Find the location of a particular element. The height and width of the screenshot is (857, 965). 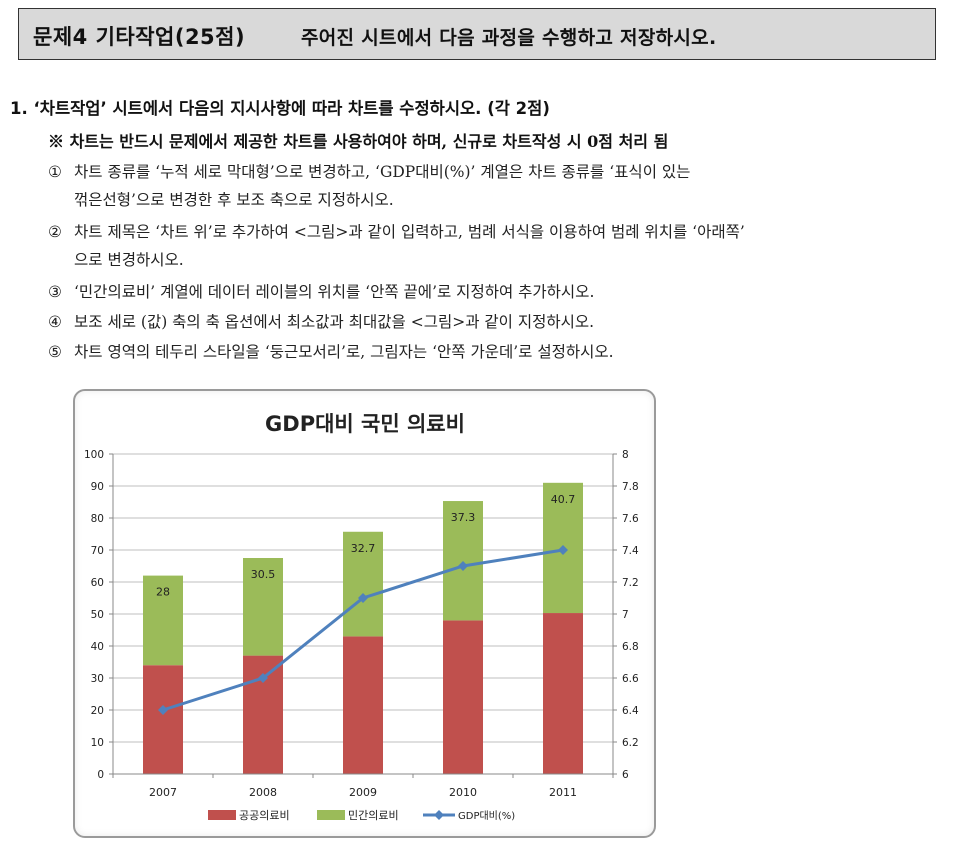

item-number: ⑤ is located at coordinates (55, 352).